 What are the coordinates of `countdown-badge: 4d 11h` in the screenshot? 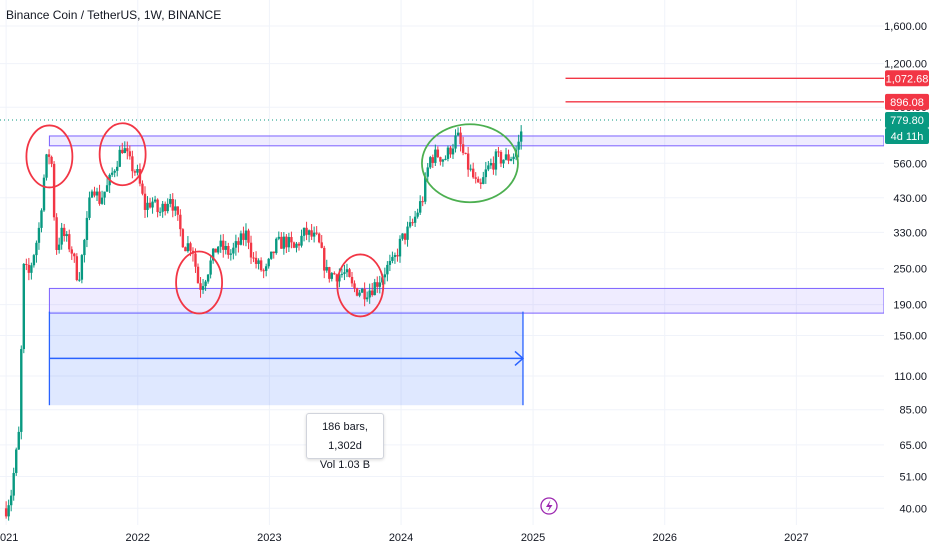 It's located at (907, 137).